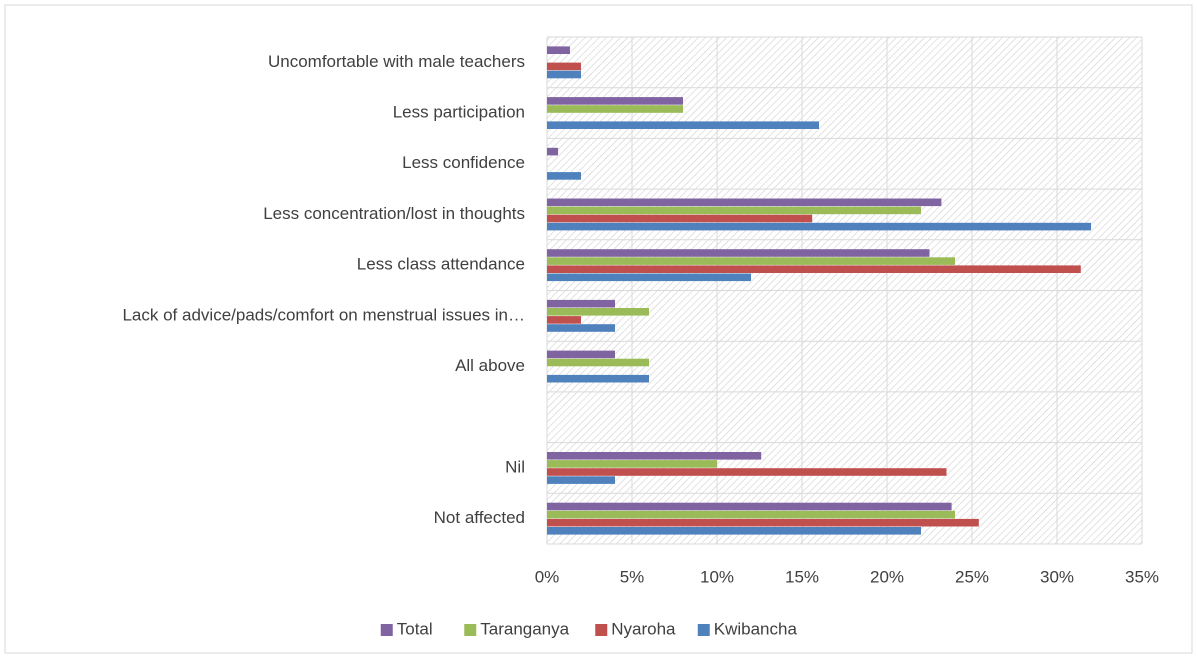 This screenshot has height=663, width=1198. I want to click on y-tick-label: Less concentration/lost in thoughts, so click(394, 213).